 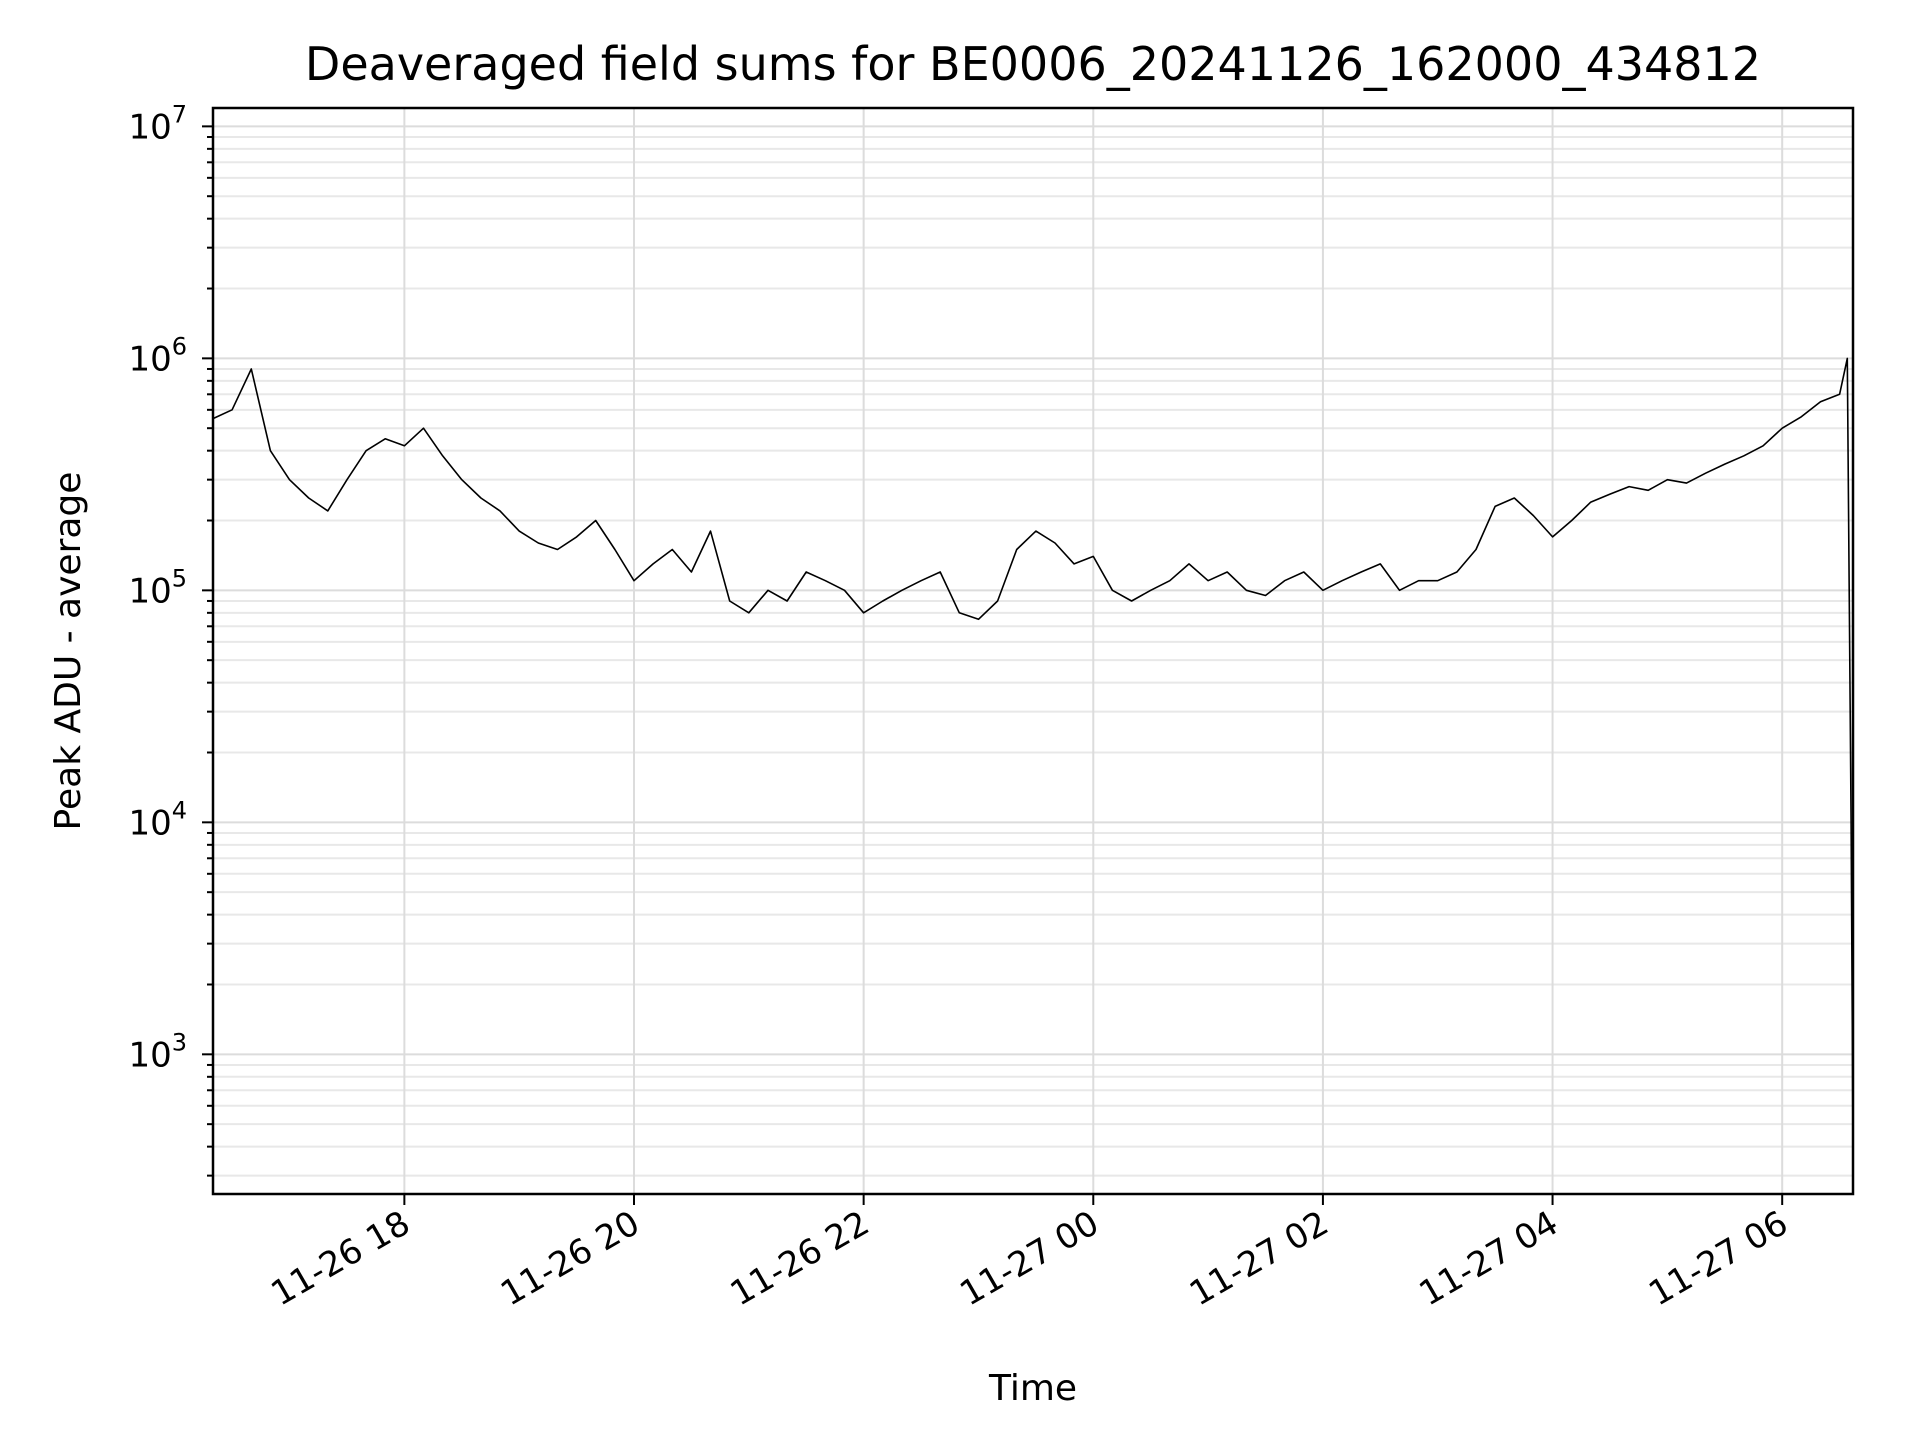 I want to click on x-tick-label: 11-27 02, so click(x=1259, y=1258).